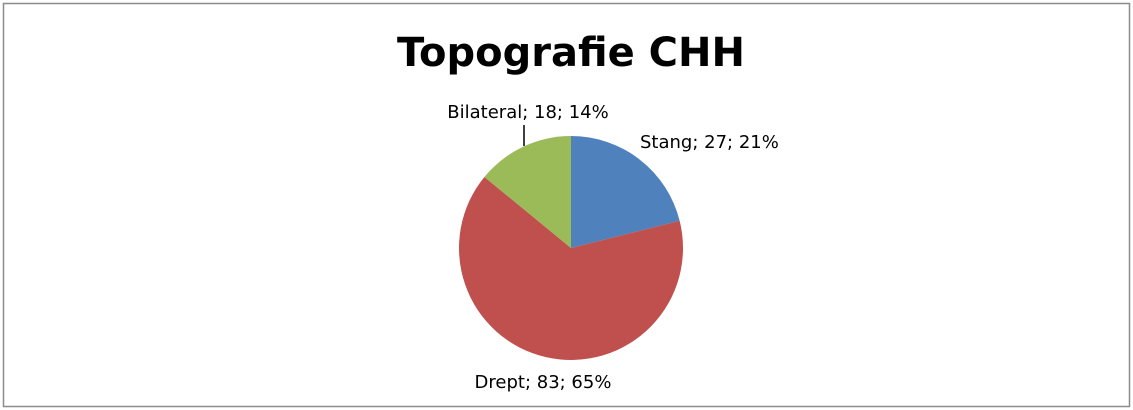  Describe the element at coordinates (709, 142) in the screenshot. I see `data-label: Stang; 27; 21%` at that location.